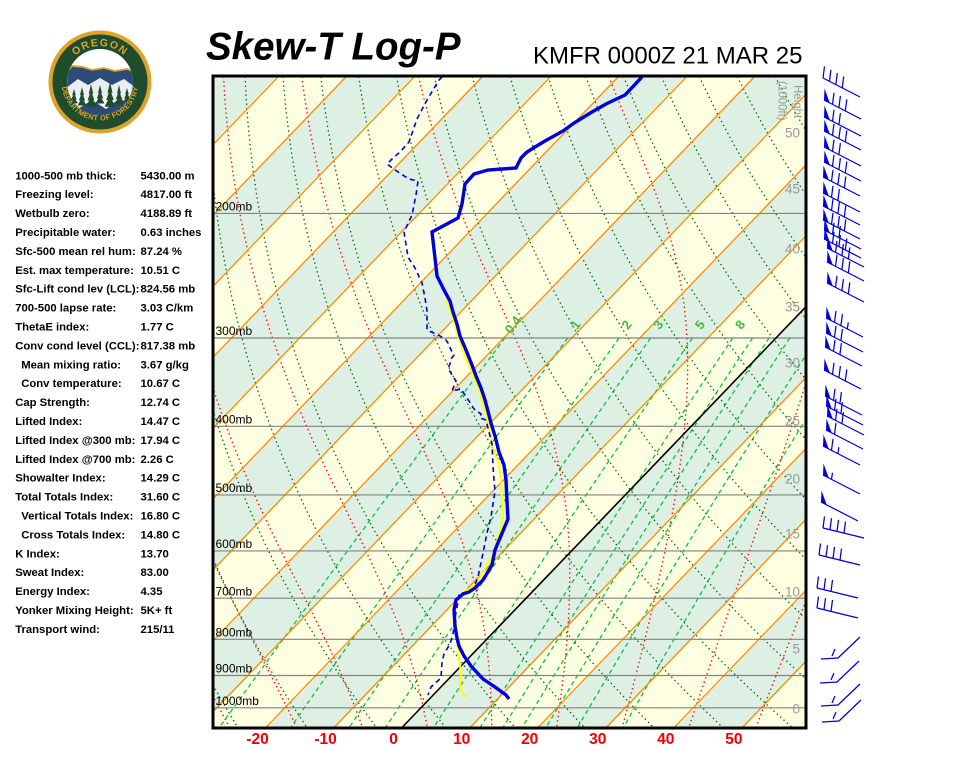  I want to click on svg-text: 4188.89 ft, so click(167, 214).